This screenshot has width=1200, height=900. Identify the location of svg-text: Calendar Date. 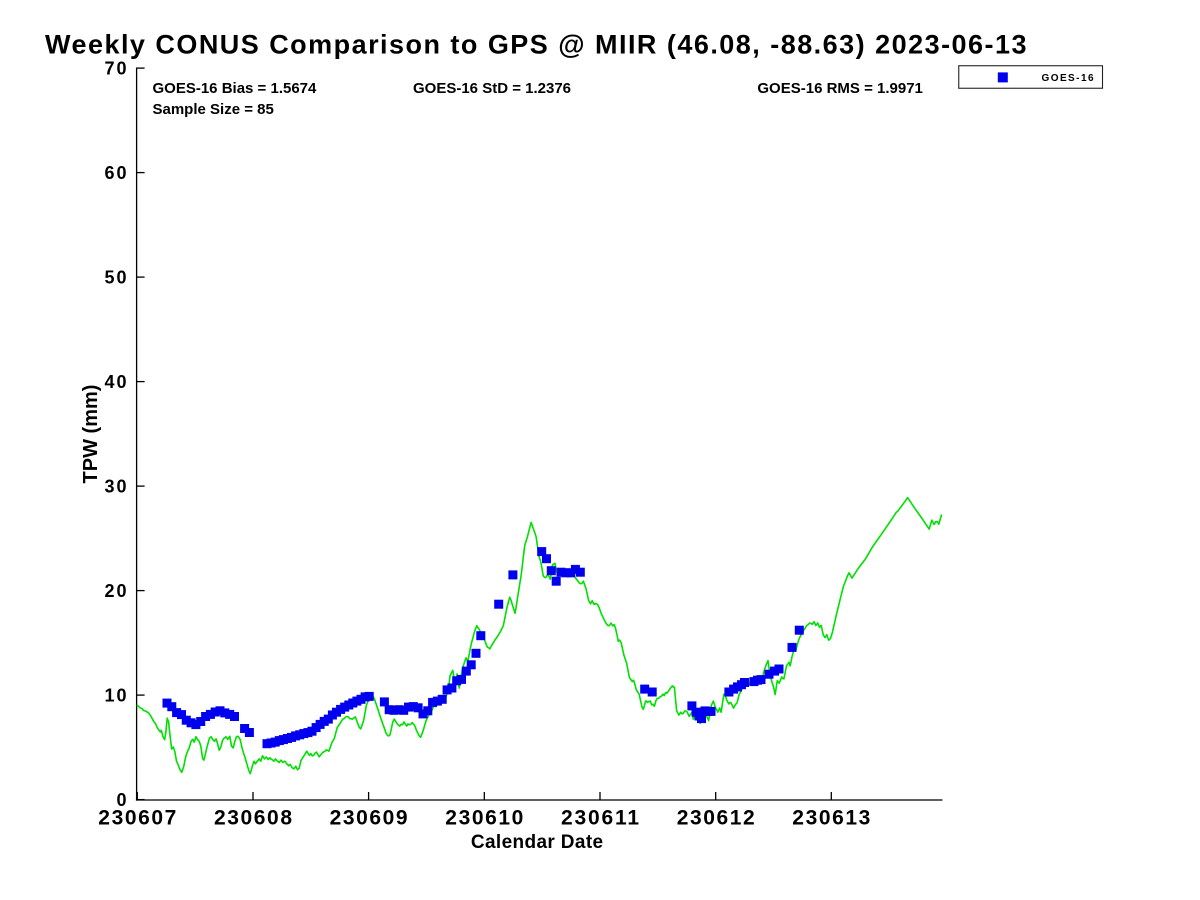
(537, 842).